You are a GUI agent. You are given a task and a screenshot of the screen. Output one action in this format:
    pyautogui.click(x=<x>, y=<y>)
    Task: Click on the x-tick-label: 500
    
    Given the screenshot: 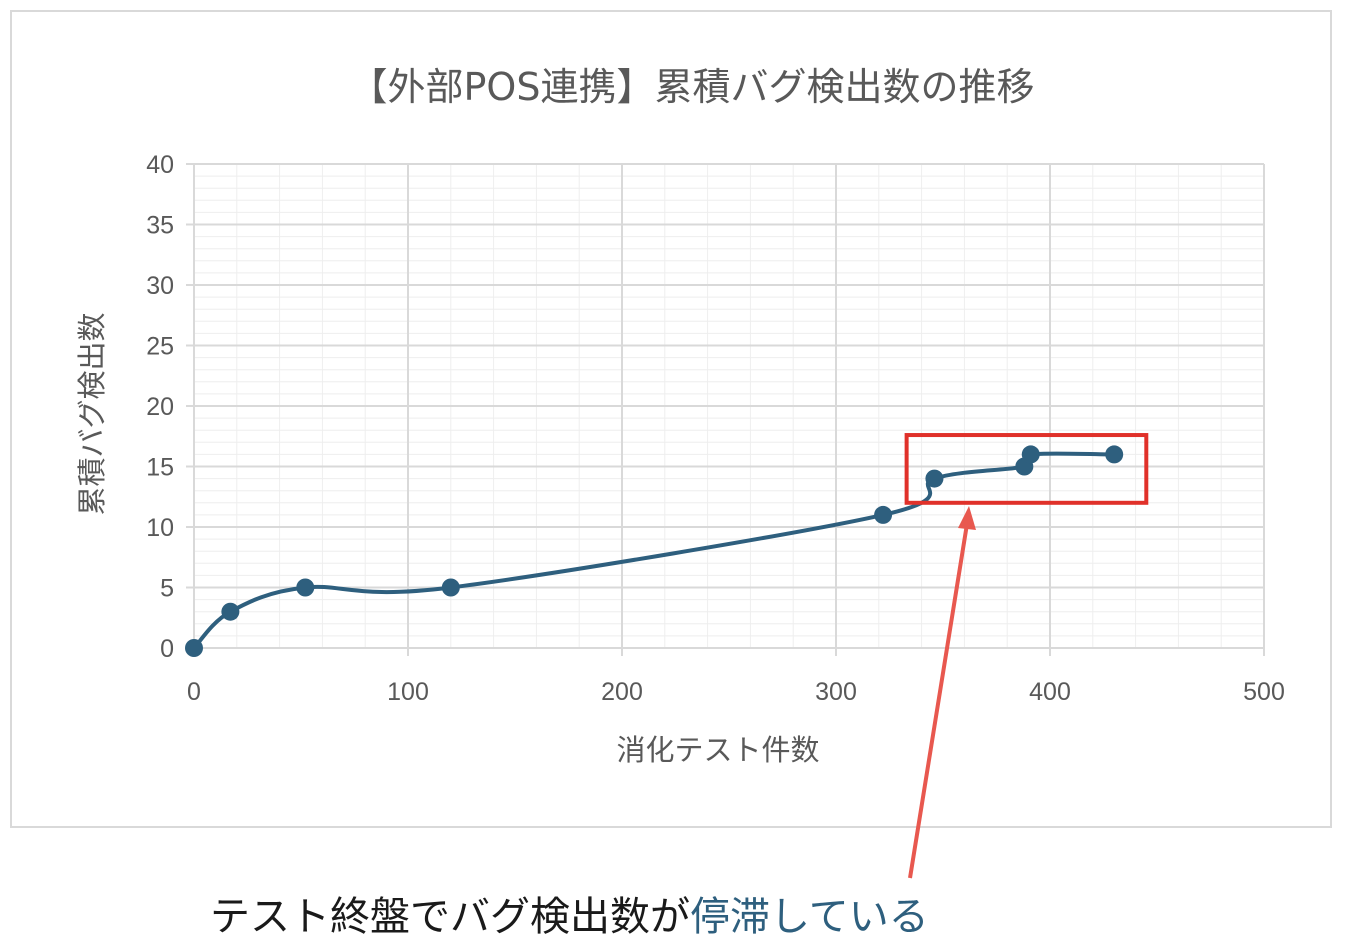 What is the action you would take?
    pyautogui.click(x=1264, y=692)
    